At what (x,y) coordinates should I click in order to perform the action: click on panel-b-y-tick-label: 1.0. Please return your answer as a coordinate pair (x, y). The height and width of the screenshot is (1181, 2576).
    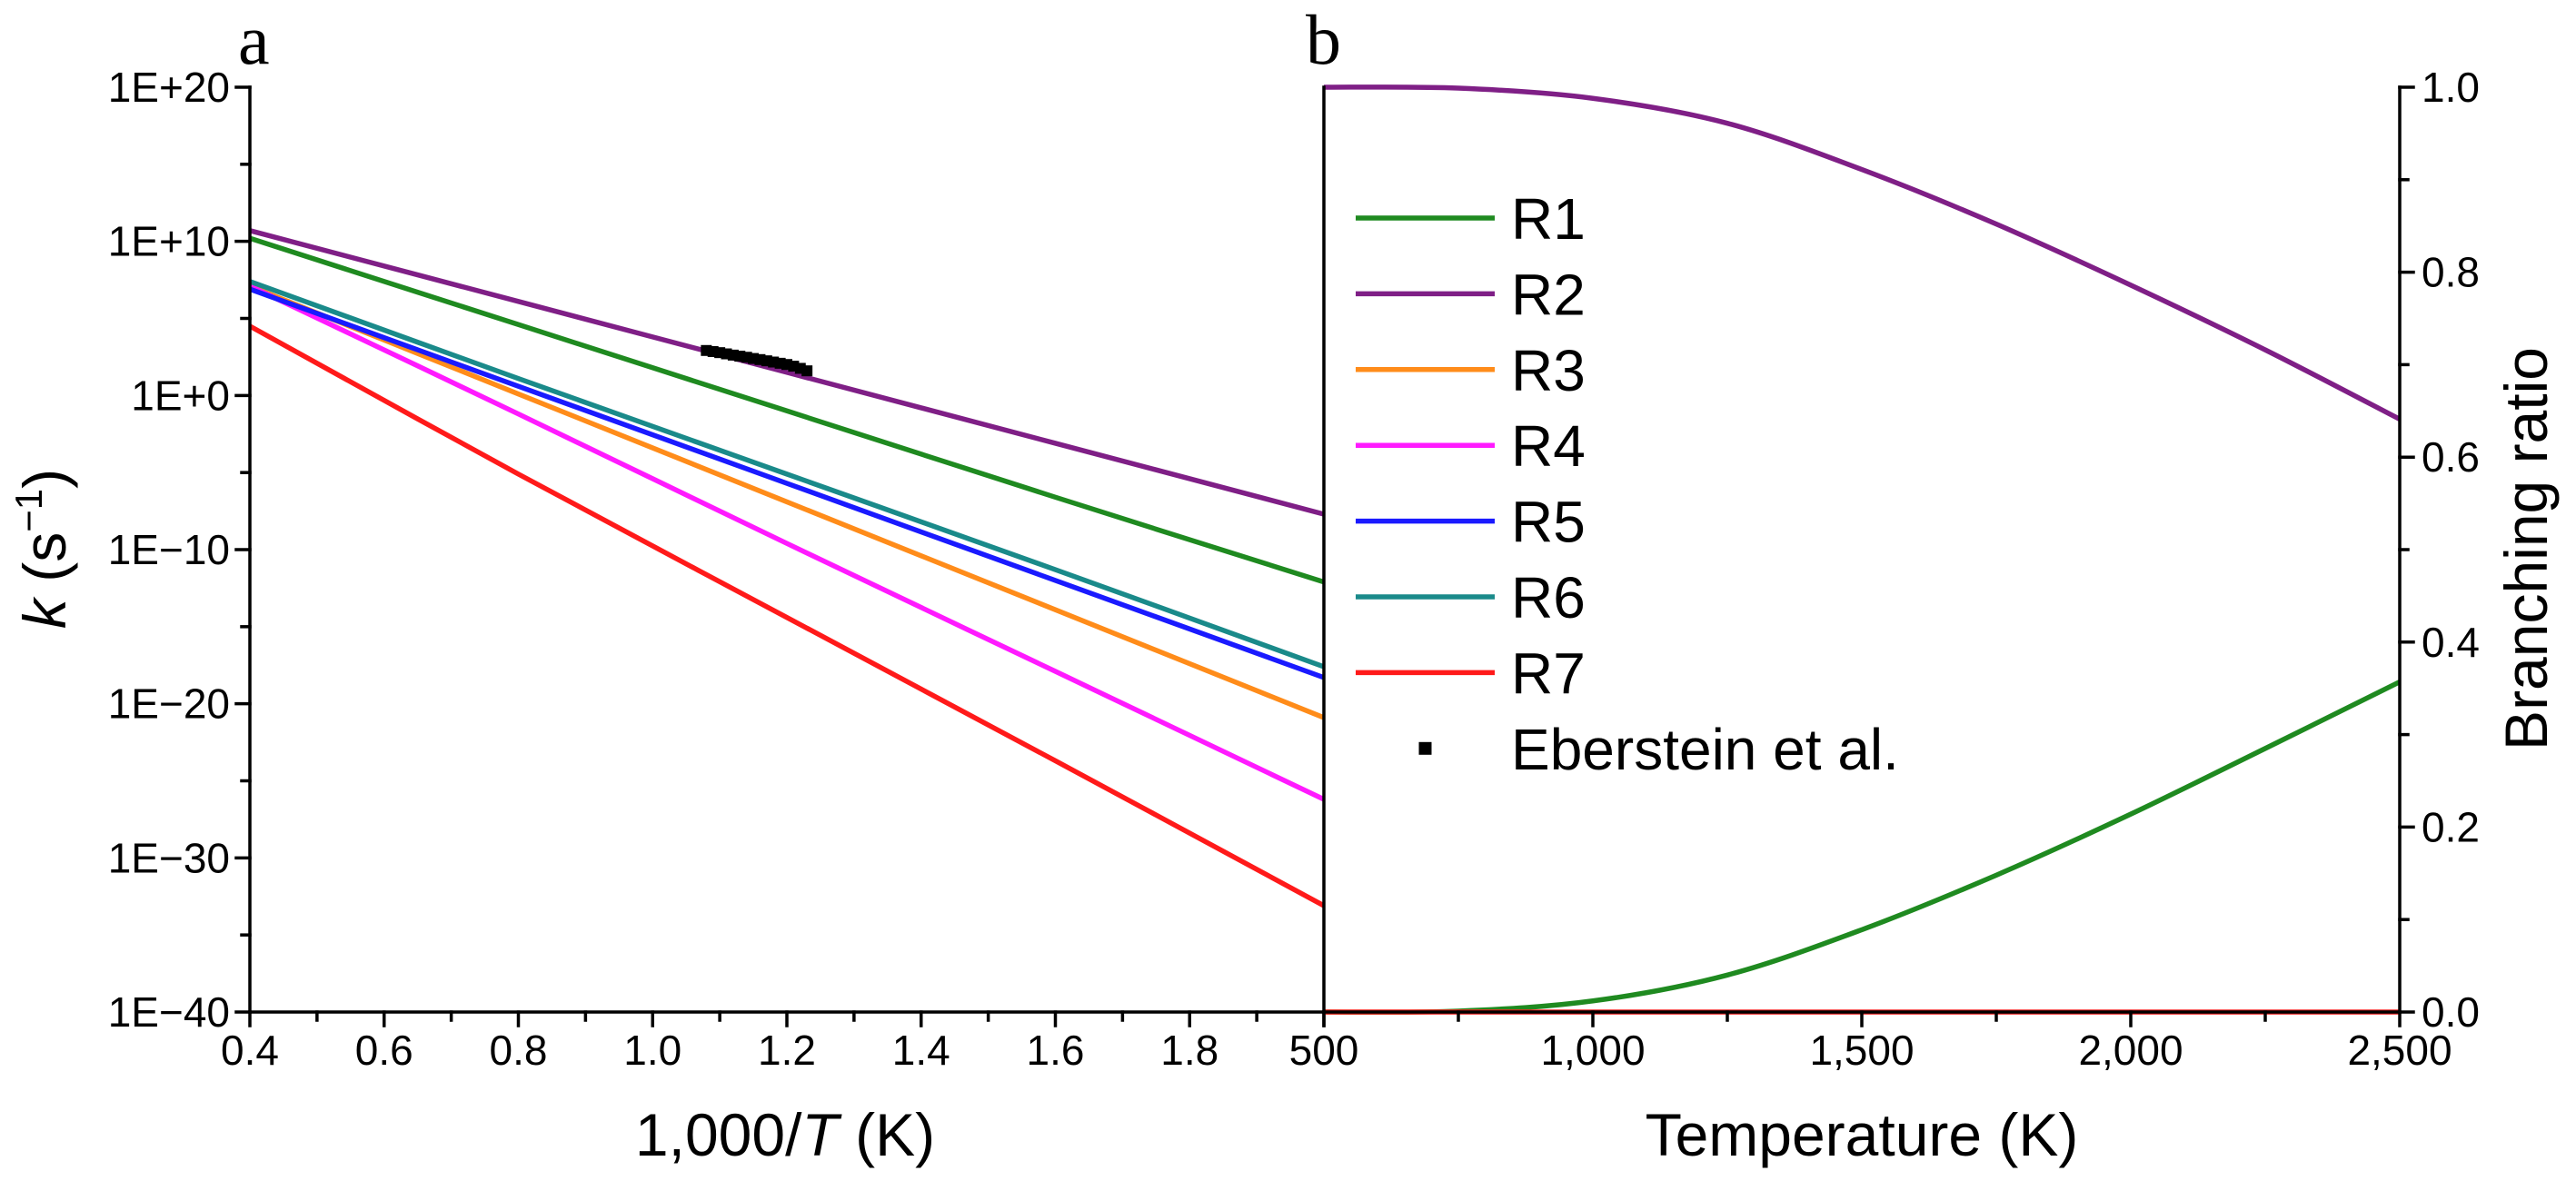
    Looking at the image, I should click on (2451, 87).